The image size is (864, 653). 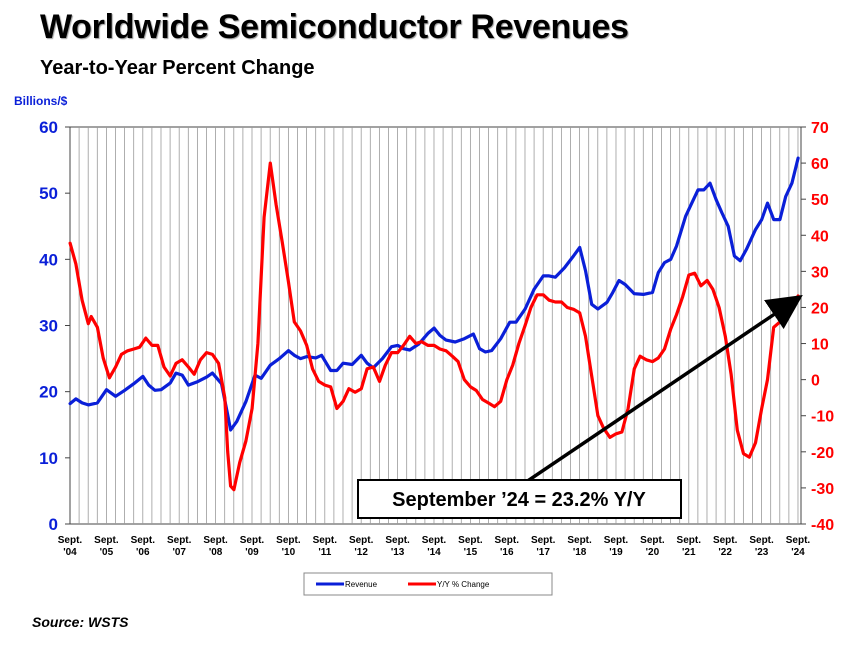 I want to click on x-tick-label: '22, so click(x=725, y=552).